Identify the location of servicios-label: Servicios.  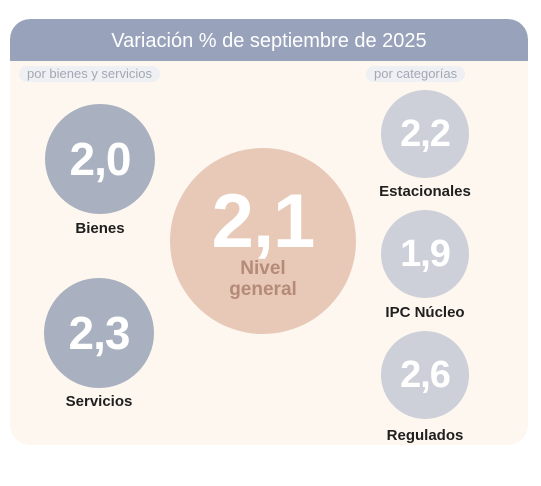
(99, 401).